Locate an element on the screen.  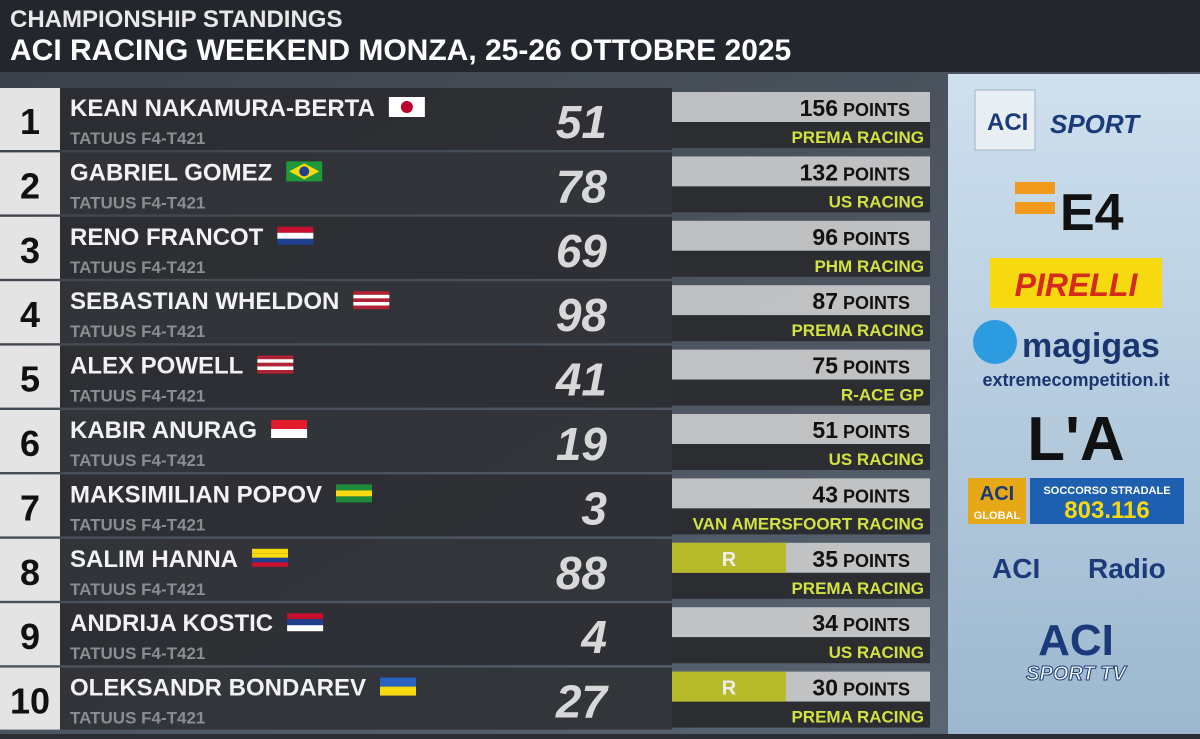
points-value: 51 is located at coordinates (825, 430).